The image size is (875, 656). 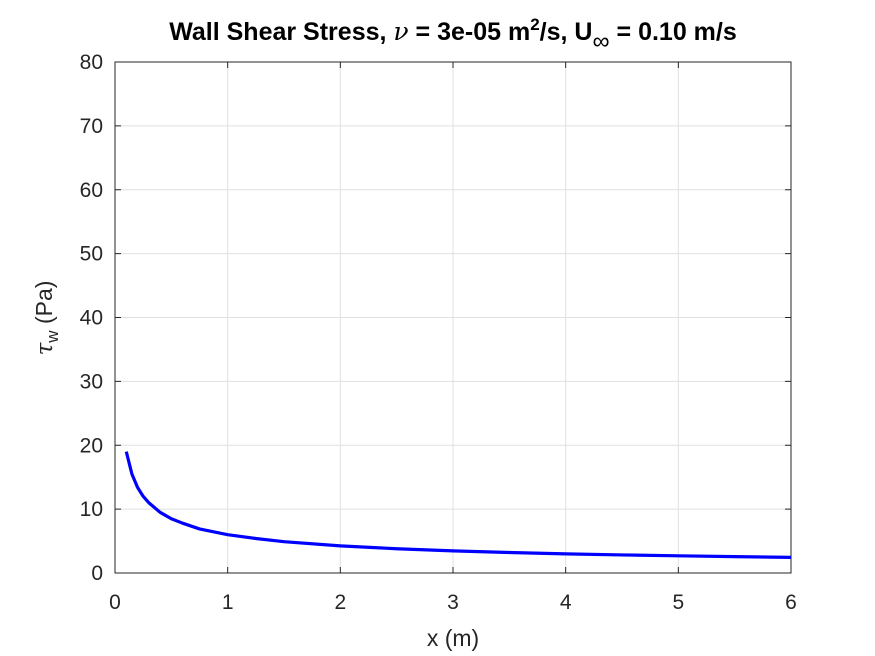 What do you see at coordinates (115, 602) in the screenshot?
I see `x-tick-label: 0` at bounding box center [115, 602].